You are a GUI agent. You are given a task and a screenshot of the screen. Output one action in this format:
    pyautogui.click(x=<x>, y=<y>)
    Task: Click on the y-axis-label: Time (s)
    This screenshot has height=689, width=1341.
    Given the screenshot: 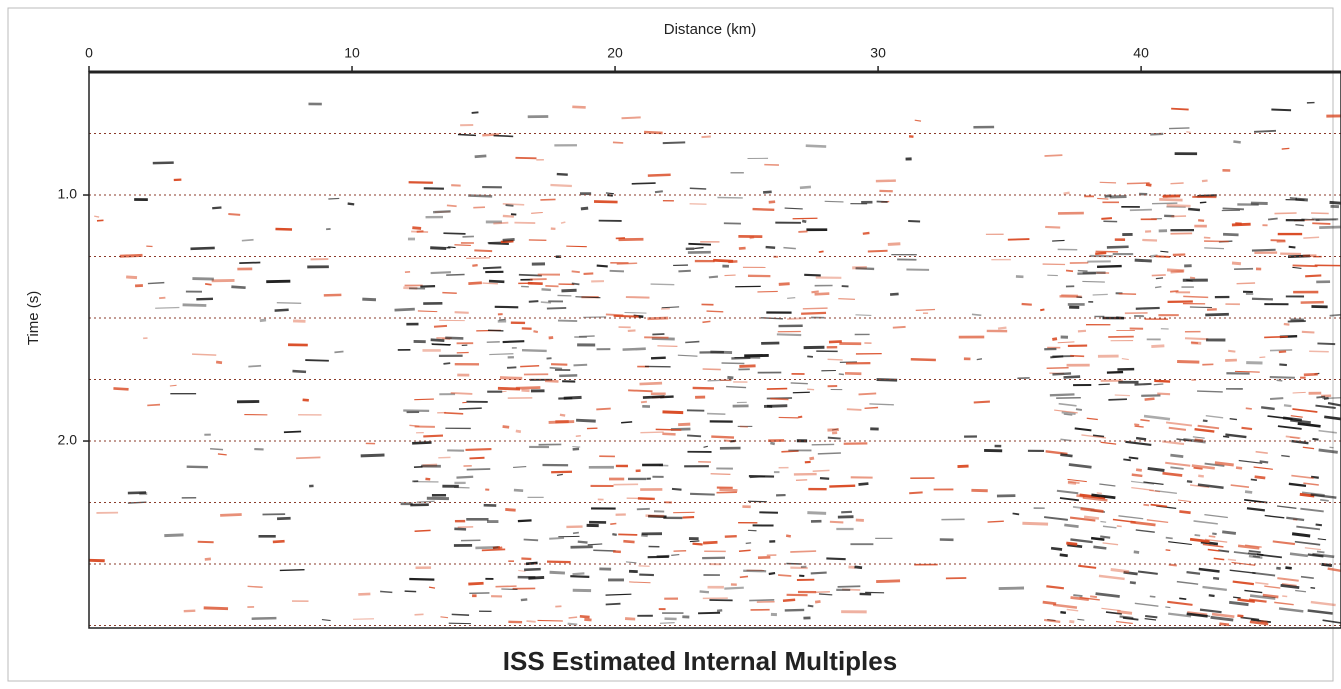 What is the action you would take?
    pyautogui.click(x=33, y=318)
    